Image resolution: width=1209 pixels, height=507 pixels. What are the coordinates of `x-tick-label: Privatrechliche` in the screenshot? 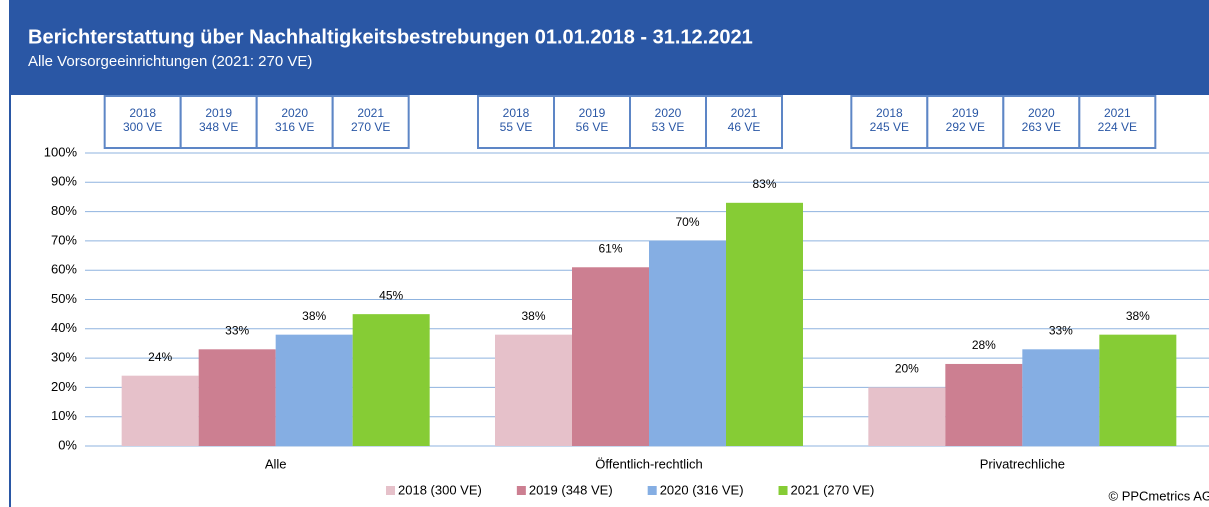 It's located at (1022, 463).